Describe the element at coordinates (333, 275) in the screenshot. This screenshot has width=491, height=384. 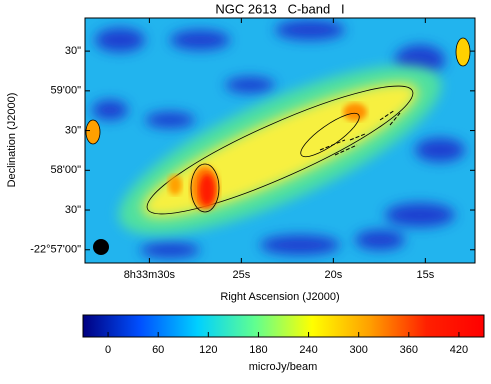
I see `x-tick-label: 20s` at that location.